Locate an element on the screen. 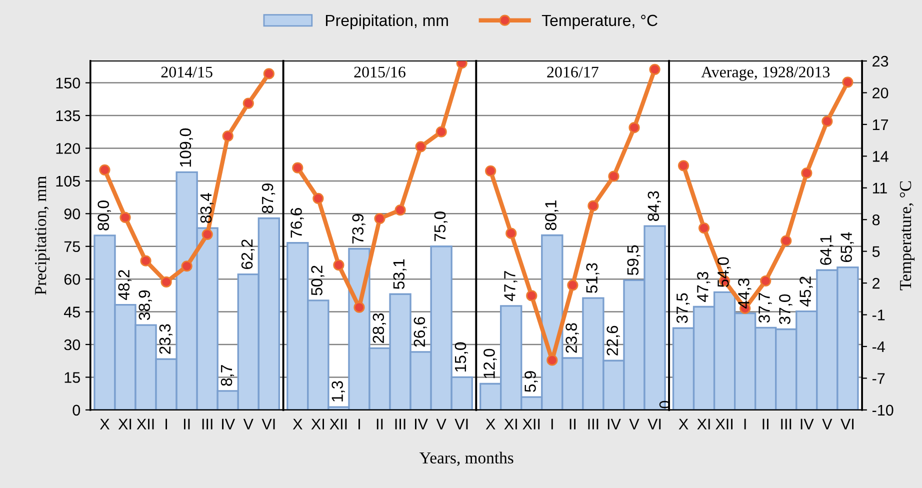 The image size is (922, 488). data-label: 26,6 is located at coordinates (420, 332).